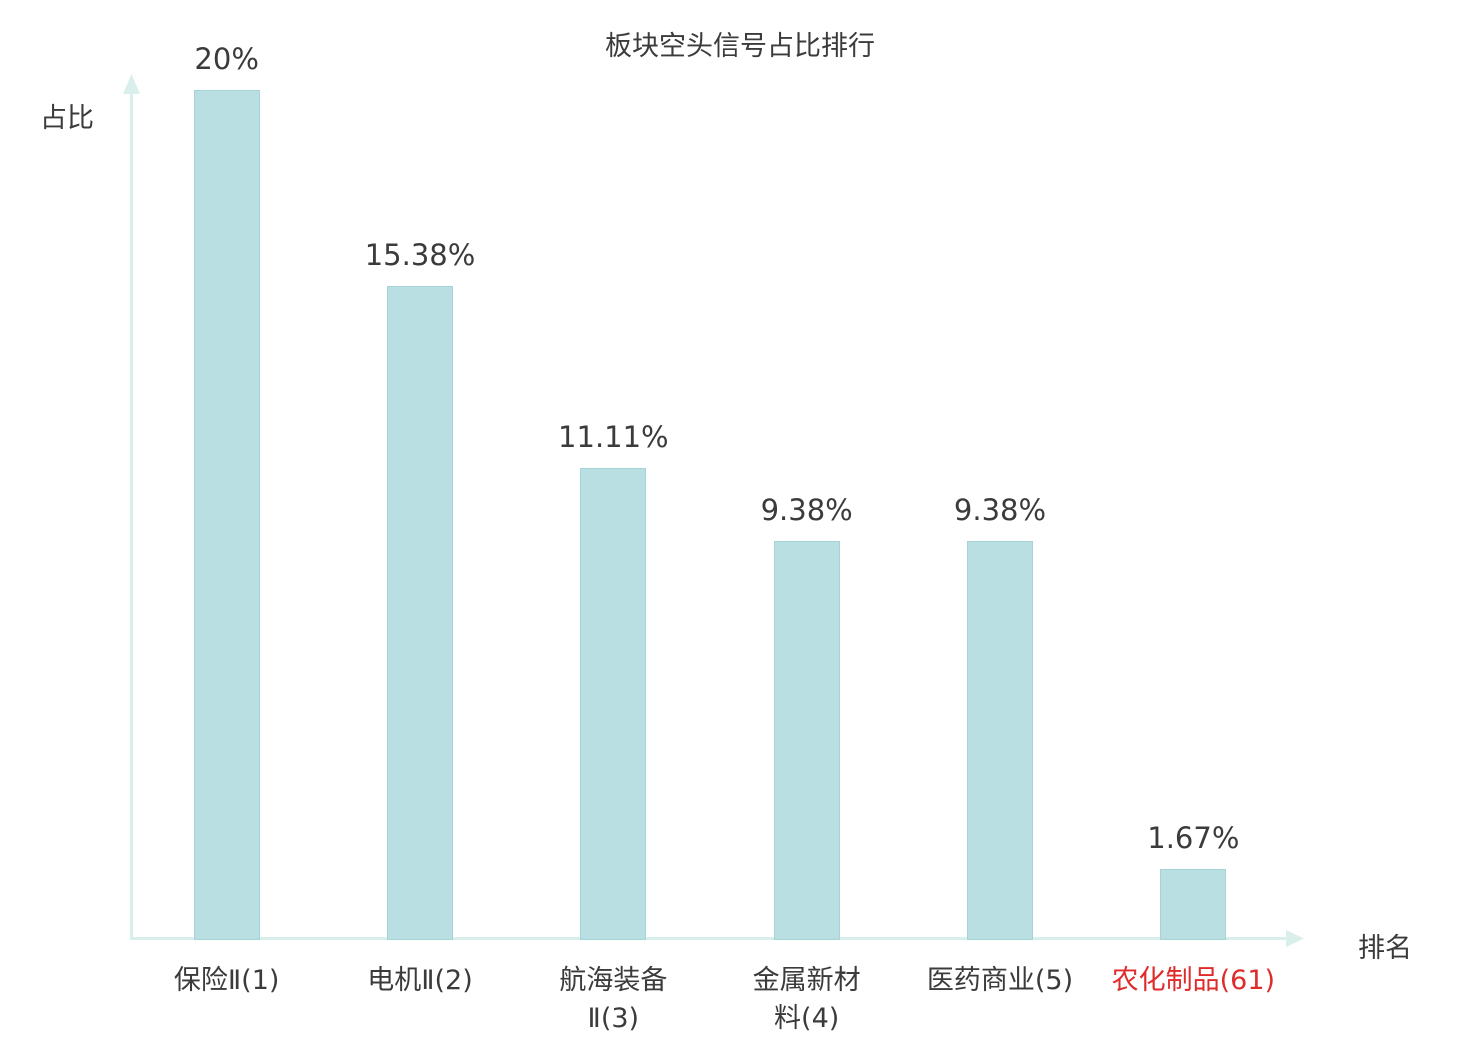 Image resolution: width=1480 pixels, height=1040 pixels. What do you see at coordinates (613, 999) in the screenshot?
I see `bar-category-label: 航海装备 Ⅱ(3)` at bounding box center [613, 999].